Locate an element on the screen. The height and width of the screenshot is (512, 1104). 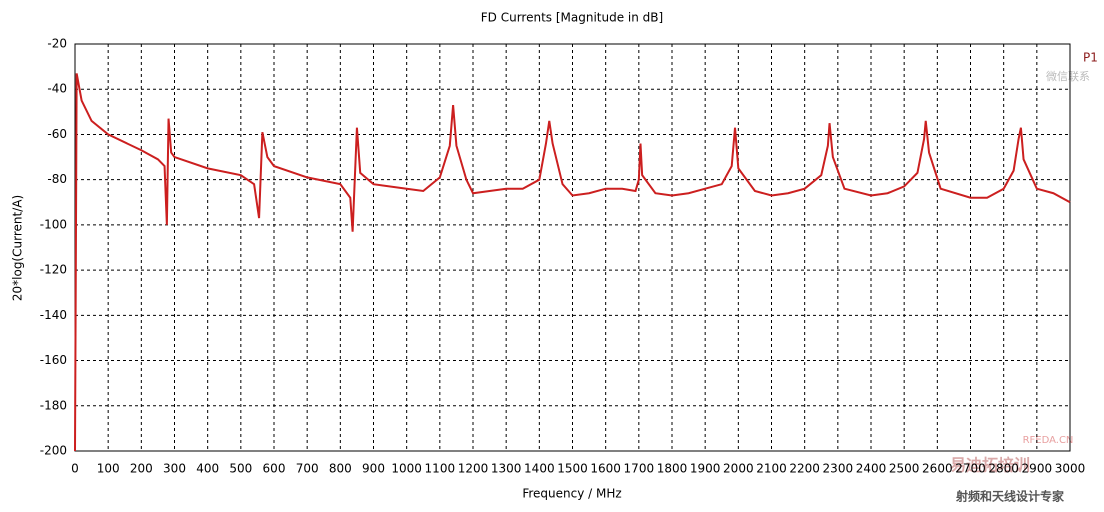
x-tick-label: 1600 is located at coordinates (605, 469).